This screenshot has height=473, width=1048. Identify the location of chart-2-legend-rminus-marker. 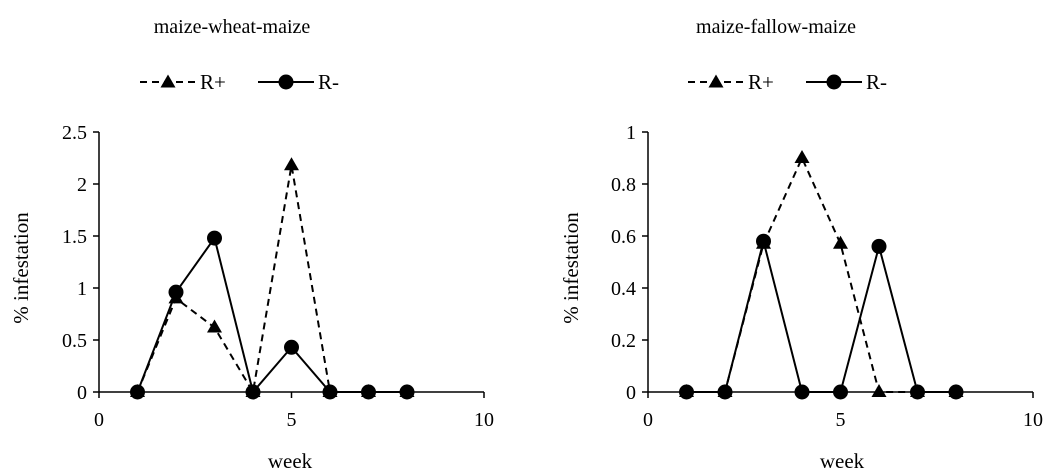
(834, 82).